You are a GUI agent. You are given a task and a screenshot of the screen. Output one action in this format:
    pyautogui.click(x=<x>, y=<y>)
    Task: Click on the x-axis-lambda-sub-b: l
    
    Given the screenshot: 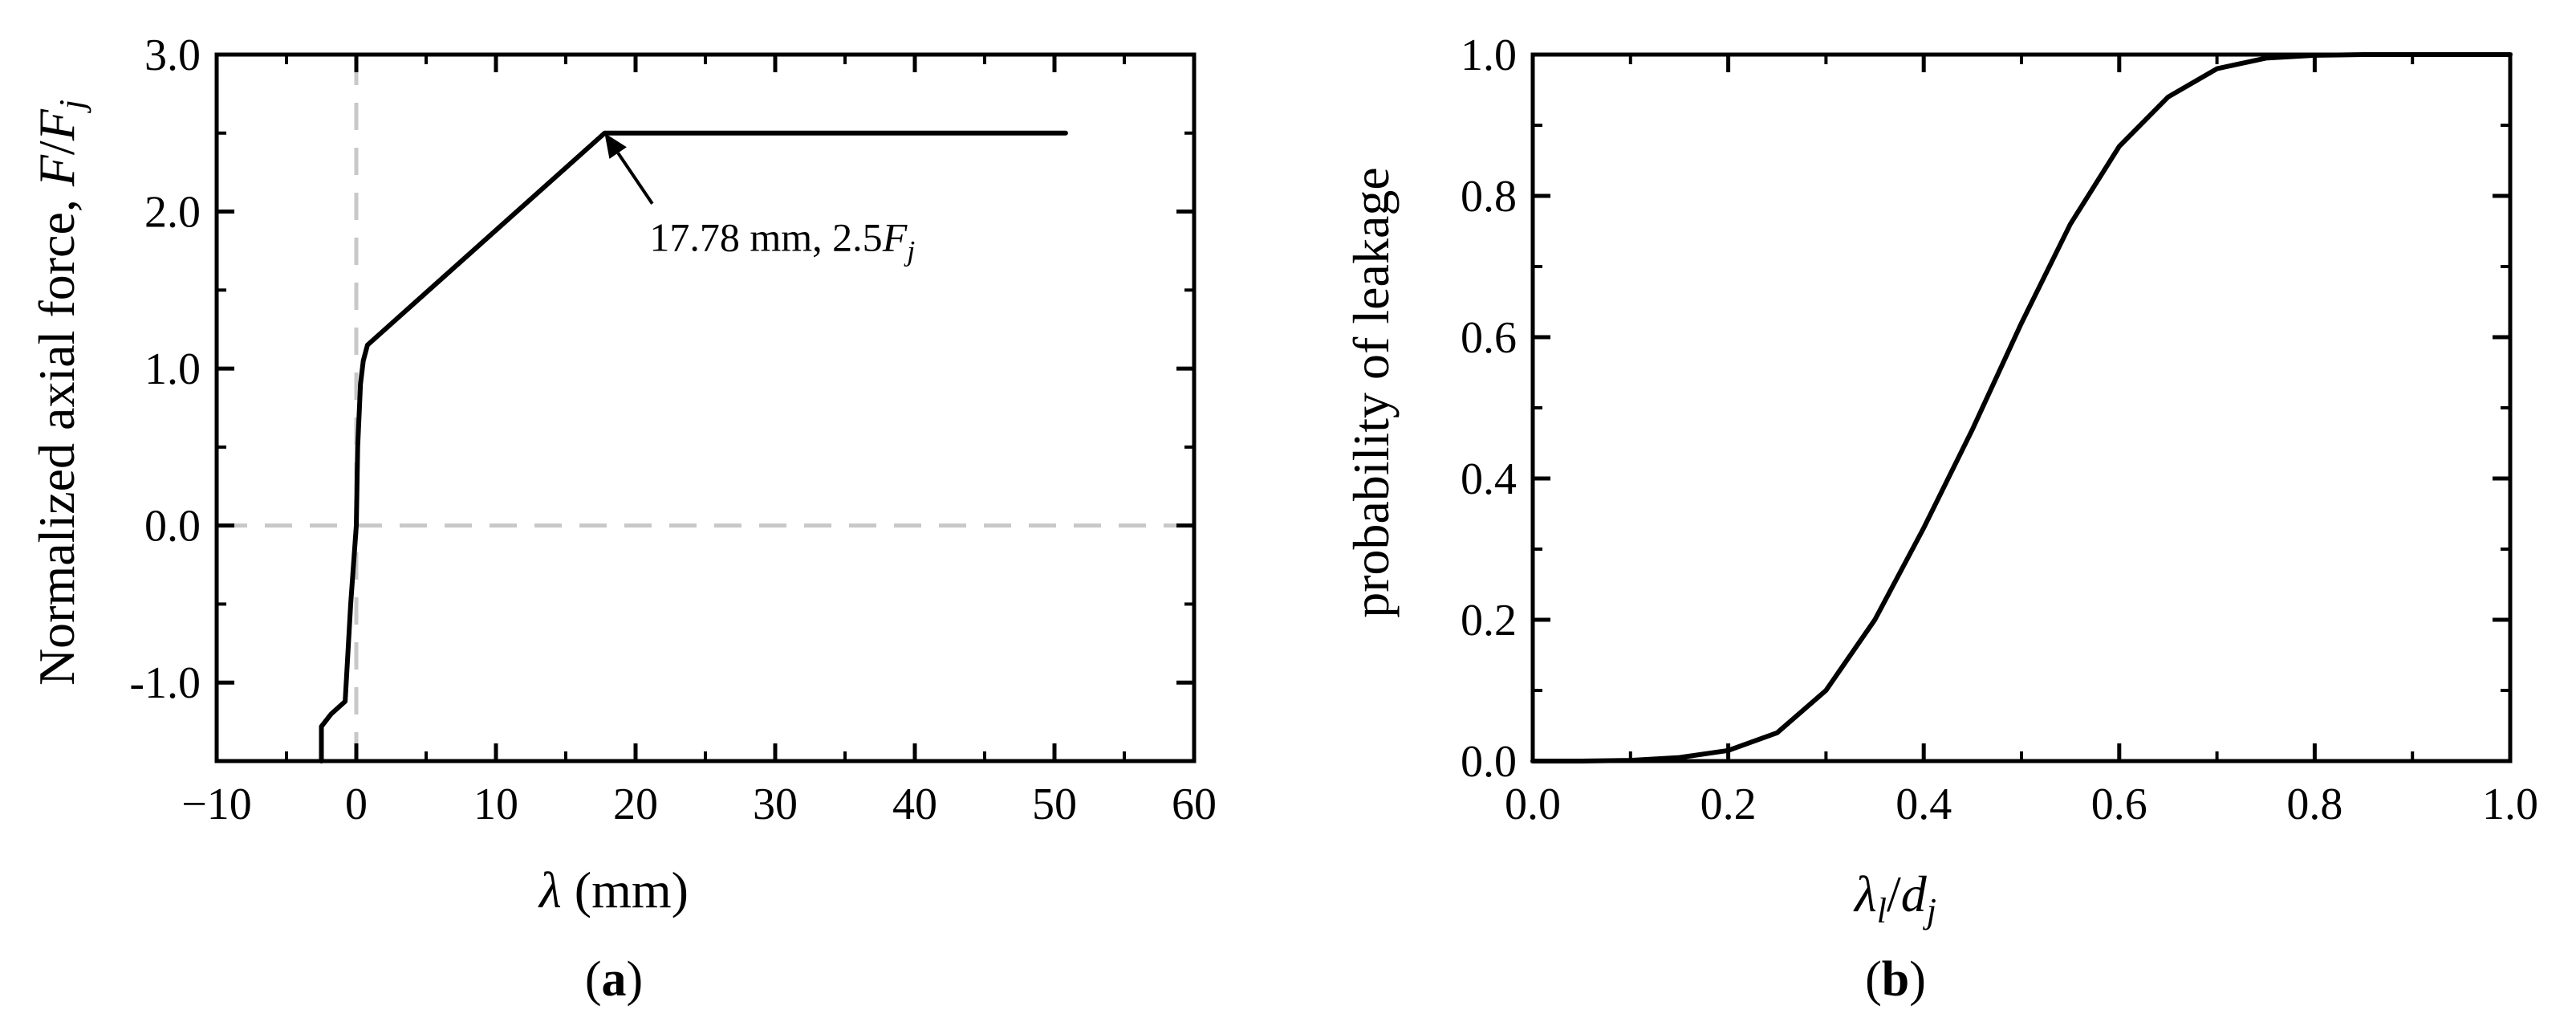 What is the action you would take?
    pyautogui.click(x=1882, y=911)
    